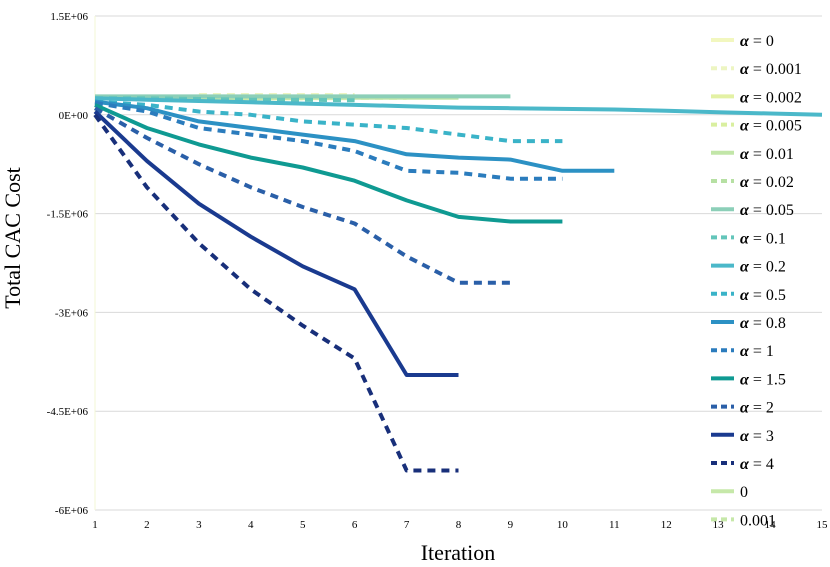  I want to click on legend-label: α = 1.5, so click(763, 379).